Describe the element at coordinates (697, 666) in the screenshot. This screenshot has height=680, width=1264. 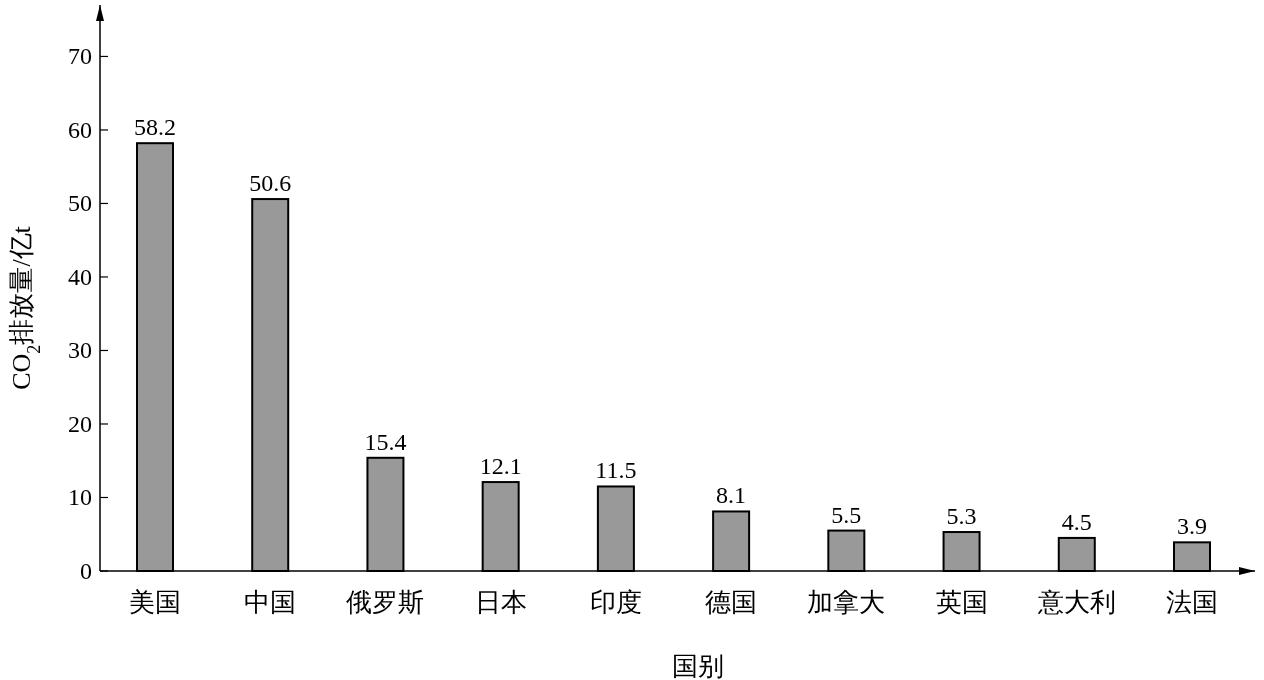
I see `xlabel: 国别` at that location.